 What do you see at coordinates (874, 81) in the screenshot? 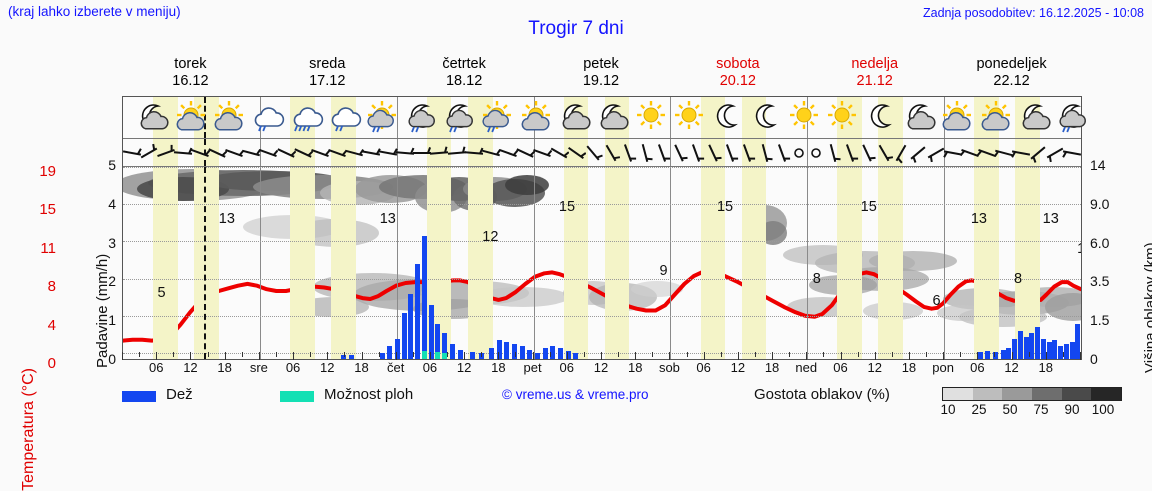
I see `day-date: 21.12` at bounding box center [874, 81].